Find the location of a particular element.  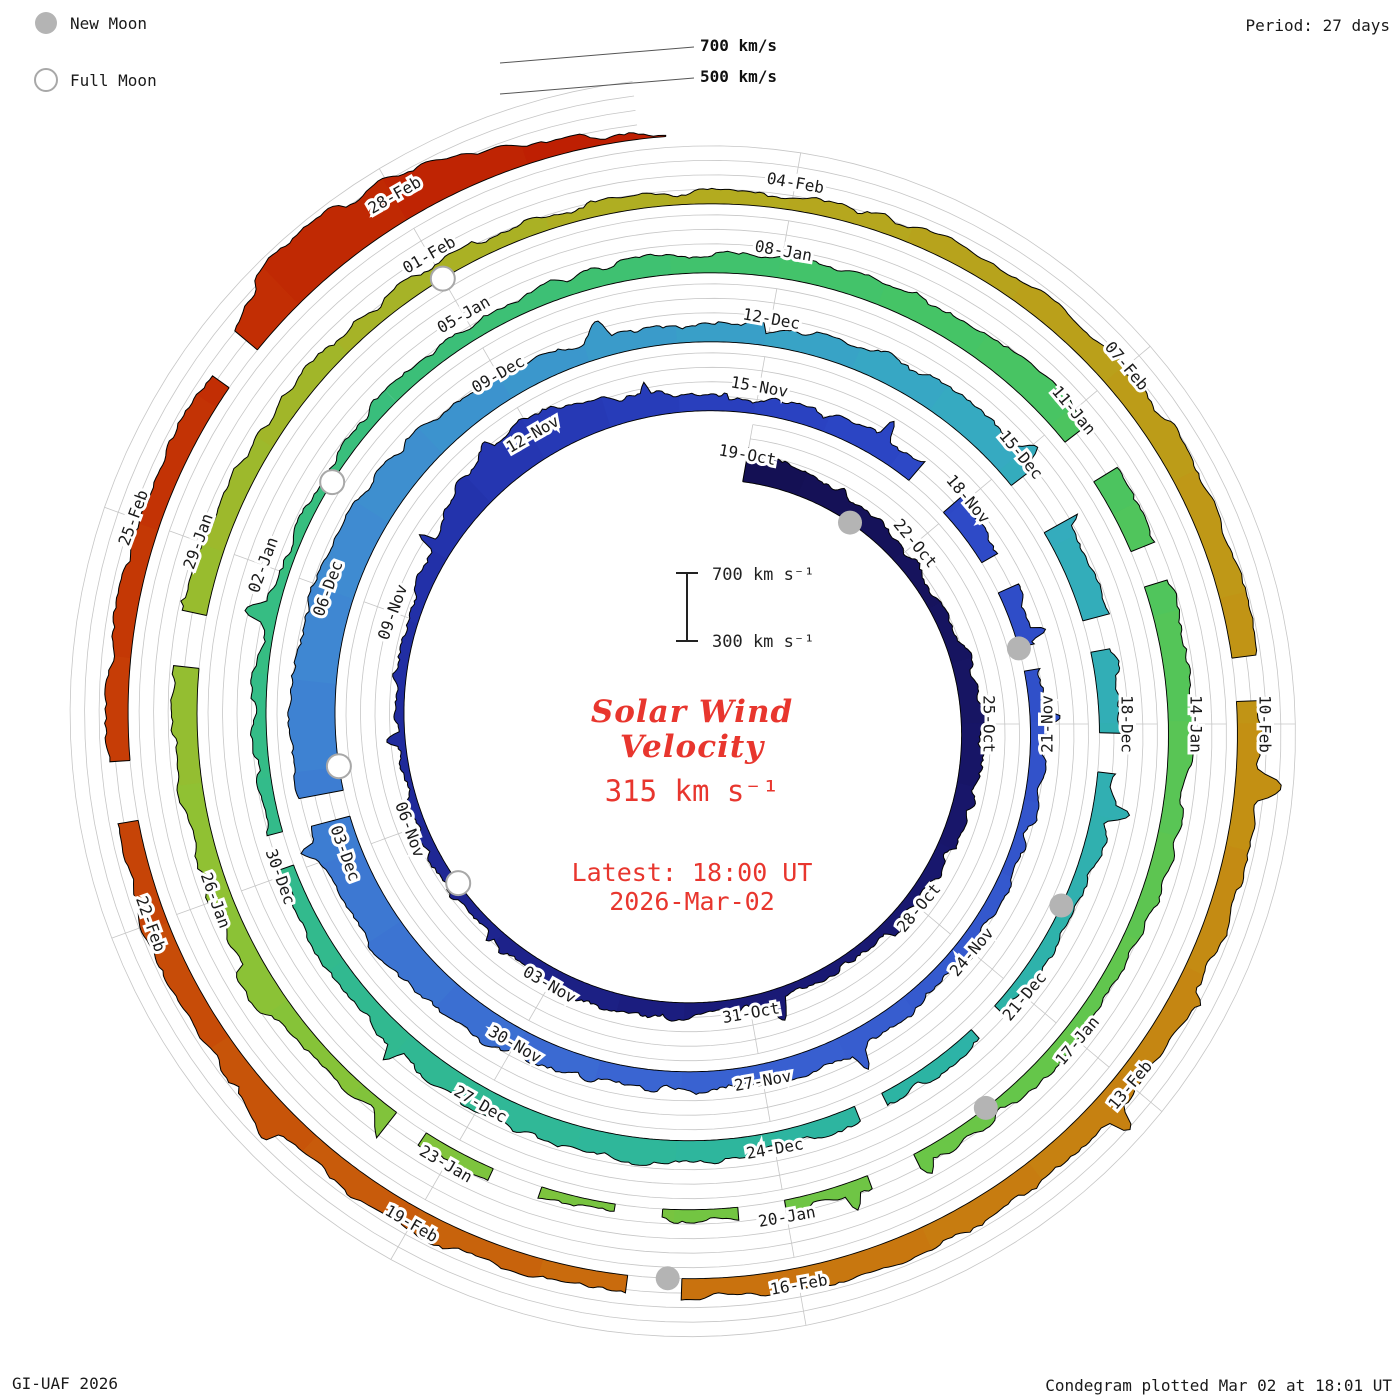

ring-500-pointer-line is located at coordinates (597, 86).